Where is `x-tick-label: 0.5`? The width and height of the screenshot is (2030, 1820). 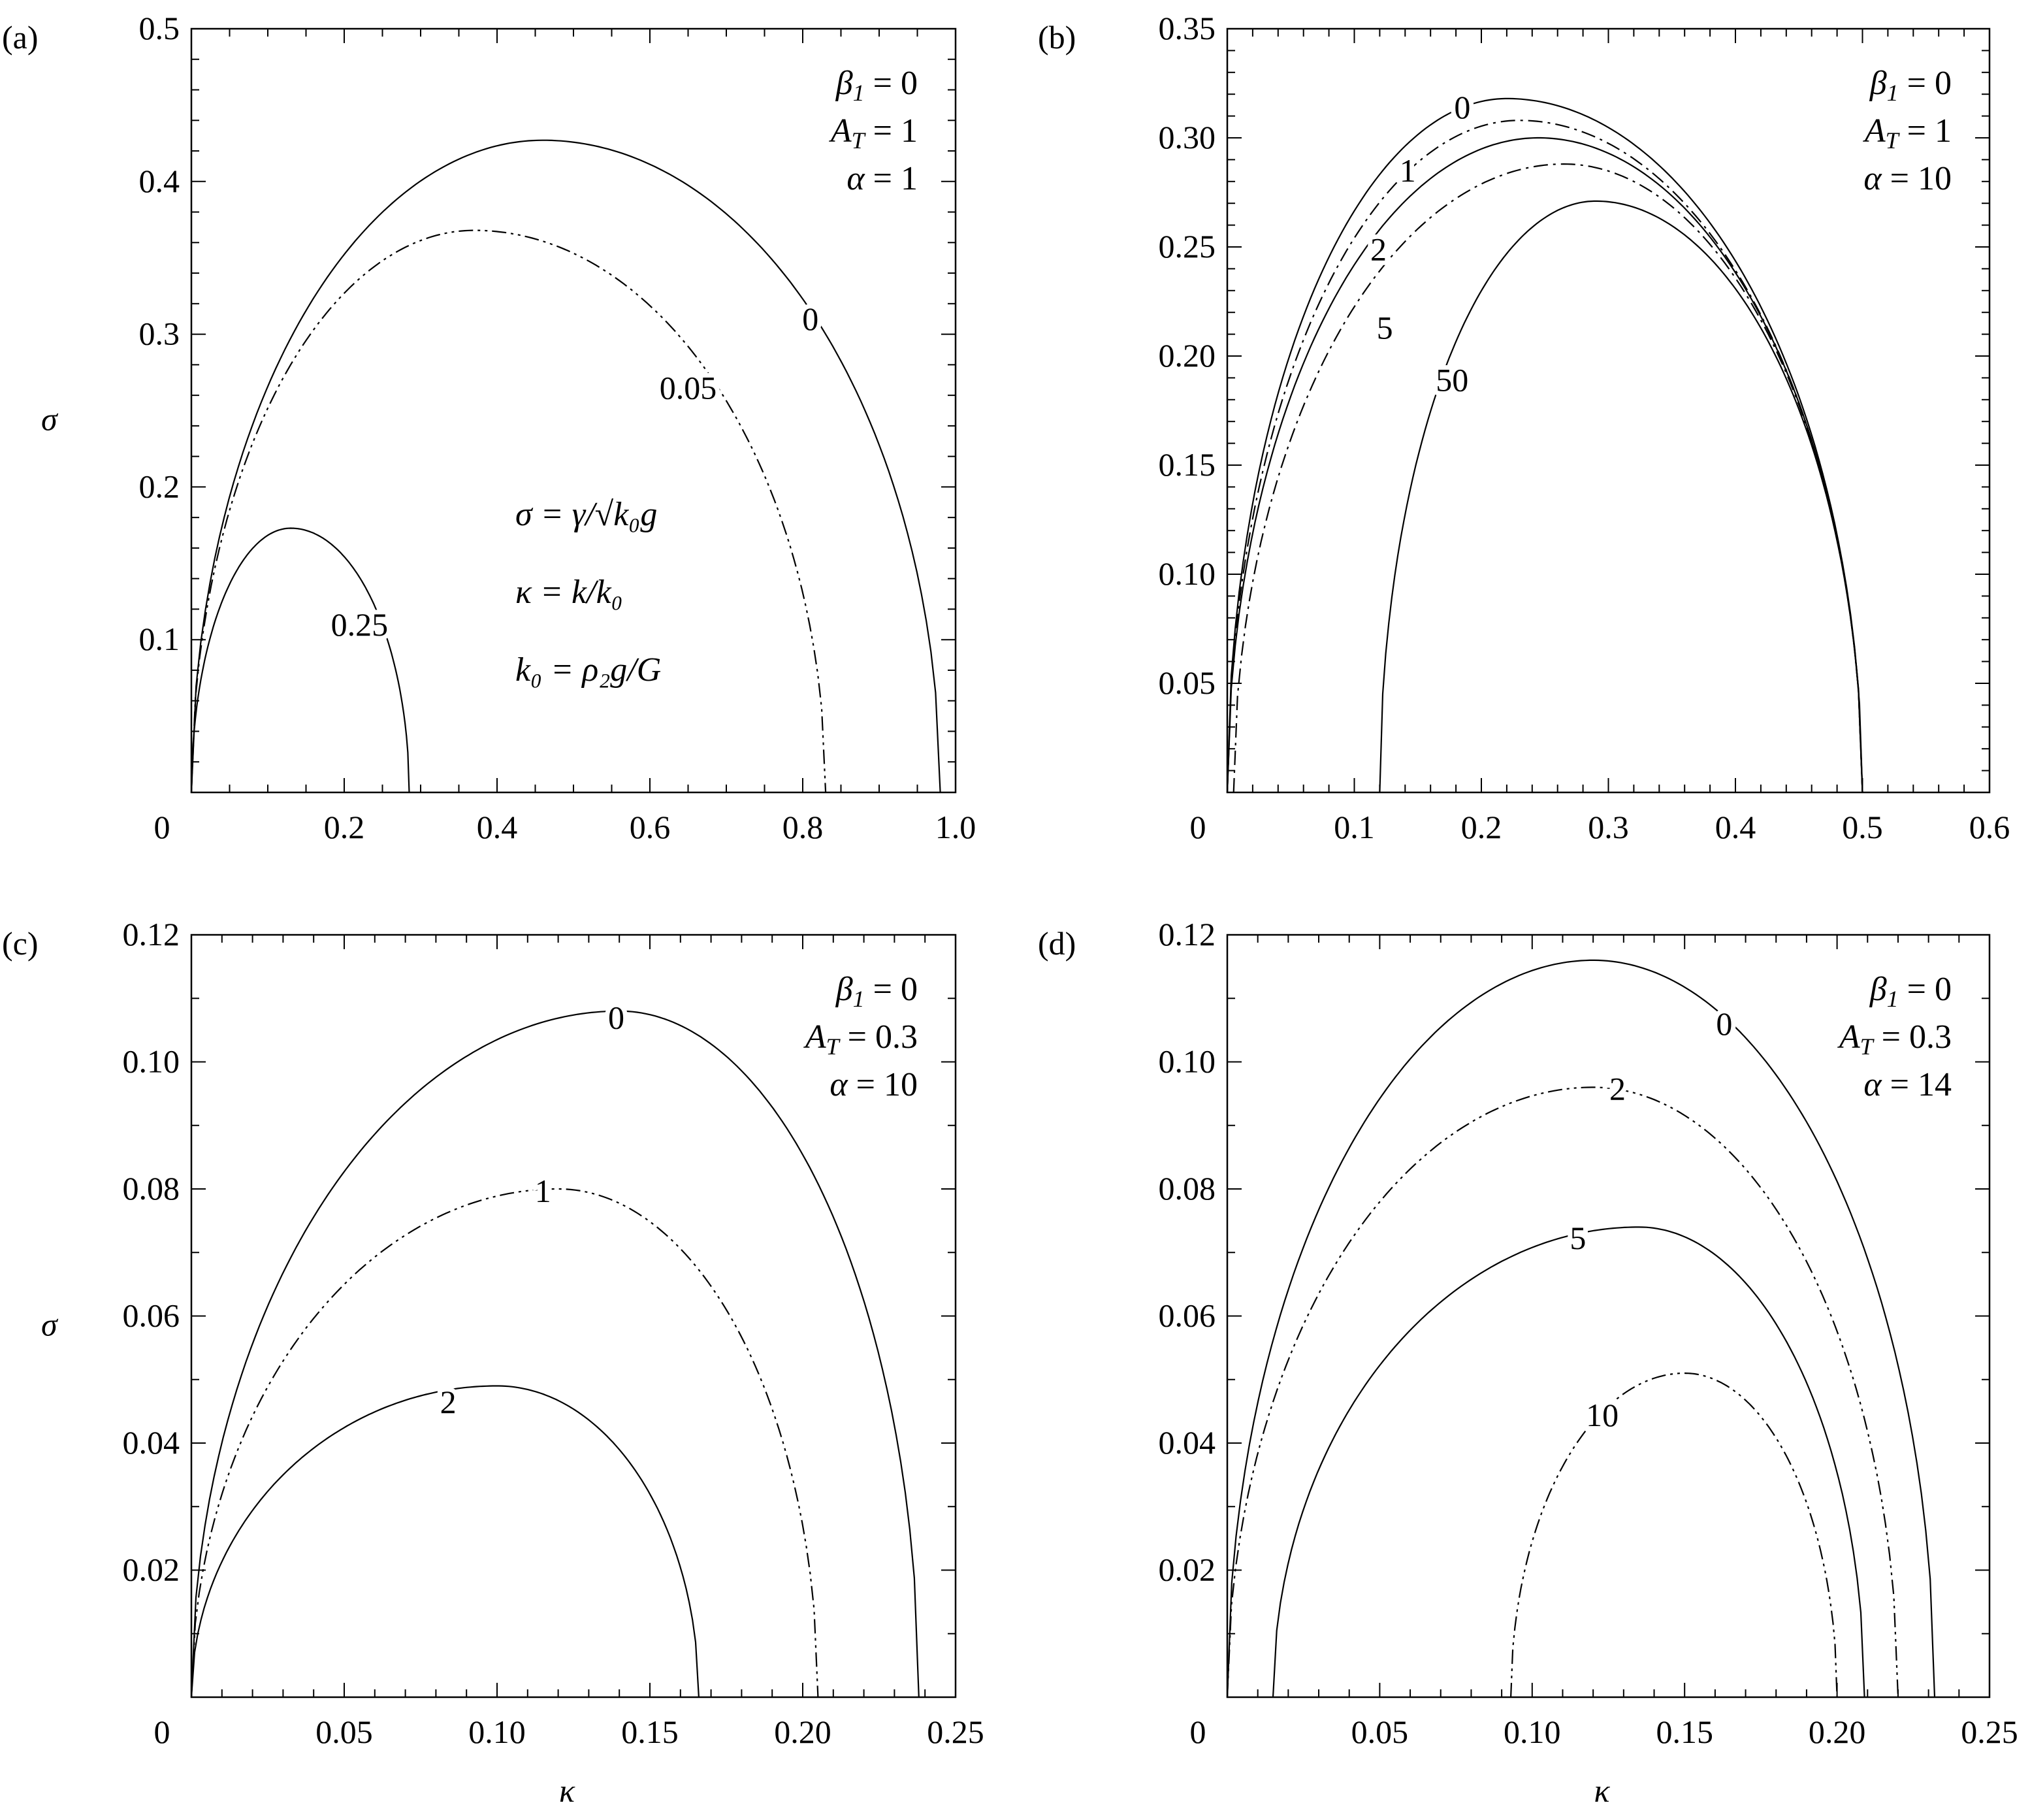
x-tick-label: 0.5 is located at coordinates (1862, 827).